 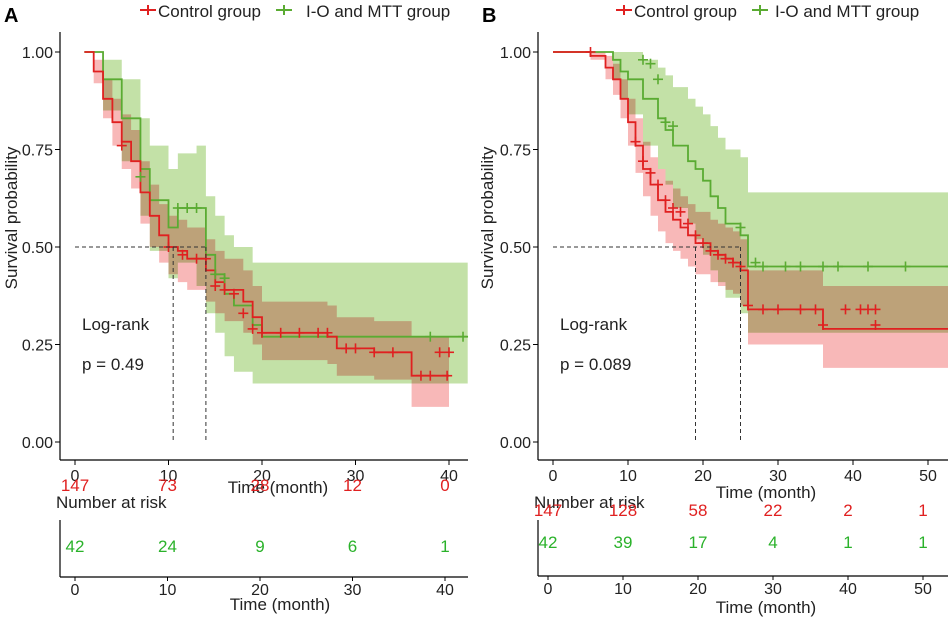 I want to click on panel-a-risk-control-value: 73, so click(x=167, y=485).